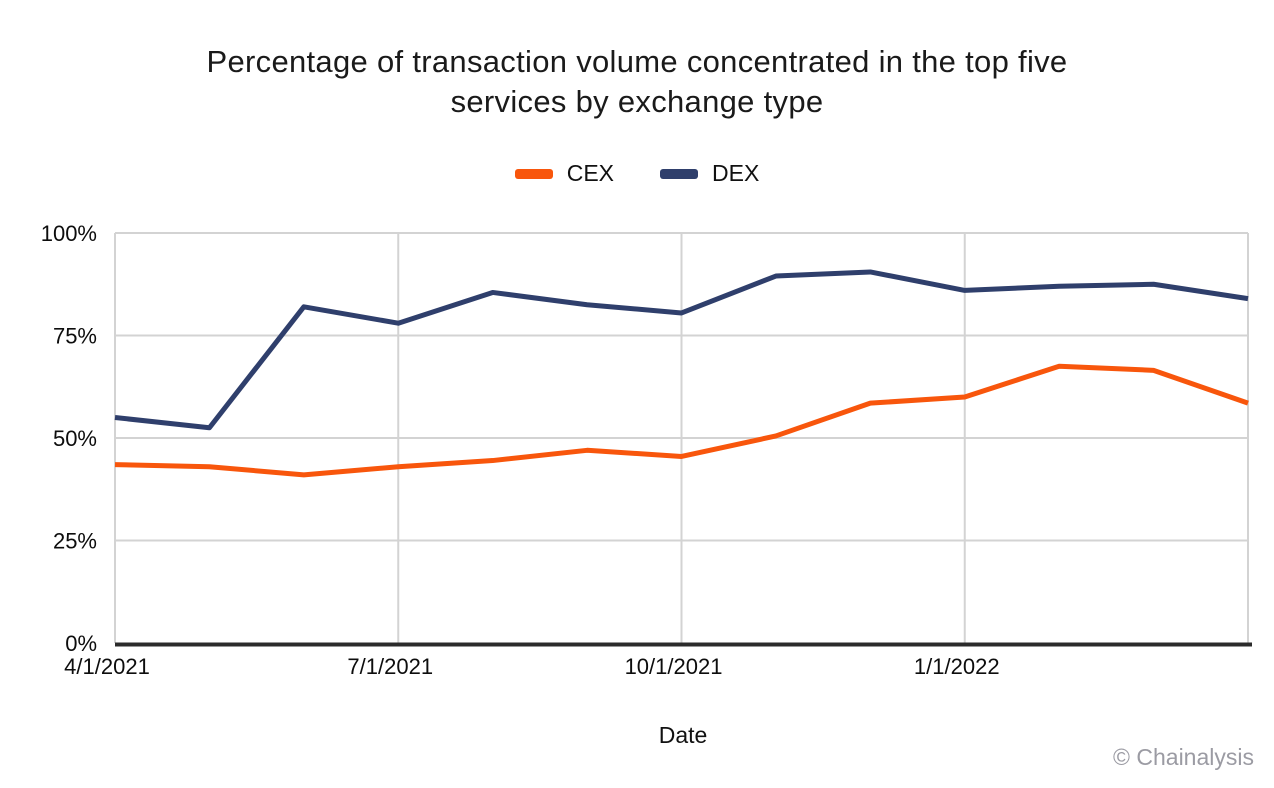 This screenshot has width=1274, height=788. Describe the element at coordinates (679, 173) in the screenshot. I see `legend-swatch-dex` at that location.